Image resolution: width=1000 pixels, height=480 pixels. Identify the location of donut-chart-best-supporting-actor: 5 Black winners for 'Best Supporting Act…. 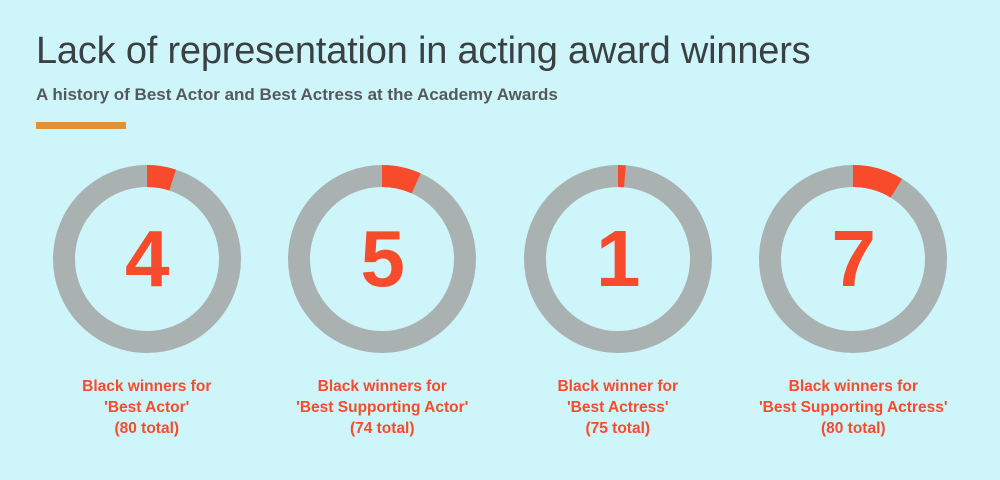
(383, 300).